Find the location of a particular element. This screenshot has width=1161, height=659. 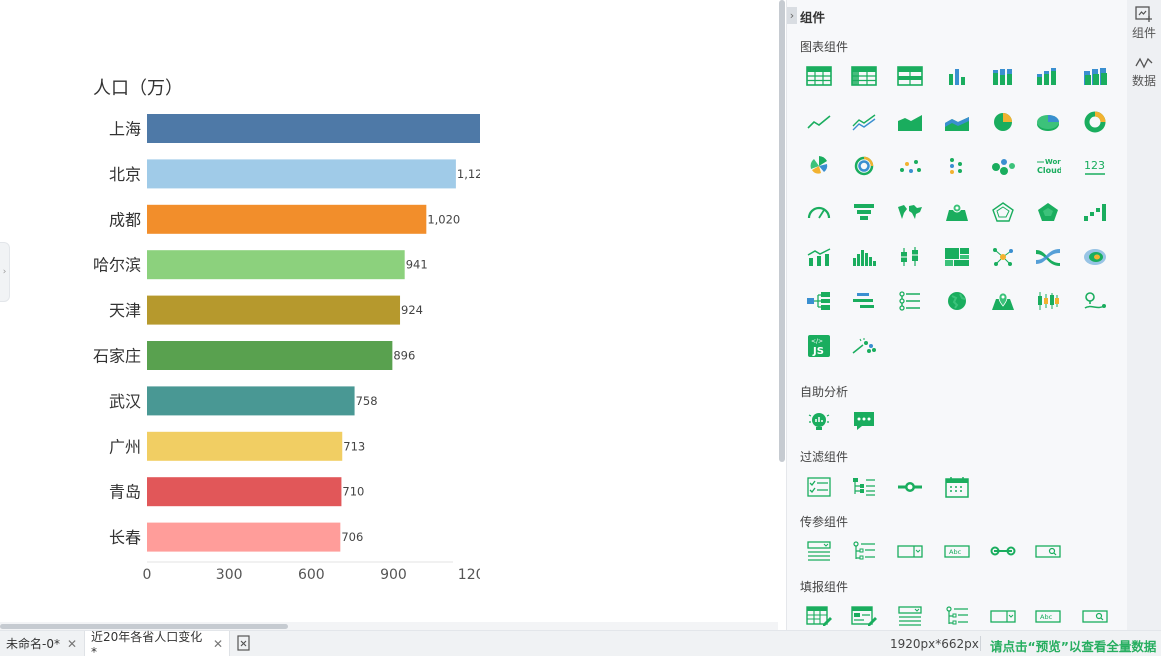

cross-table-icon is located at coordinates (864, 76).